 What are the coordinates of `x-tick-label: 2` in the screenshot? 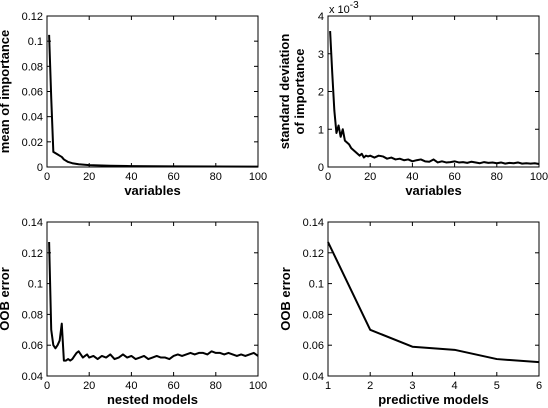 It's located at (370, 386).